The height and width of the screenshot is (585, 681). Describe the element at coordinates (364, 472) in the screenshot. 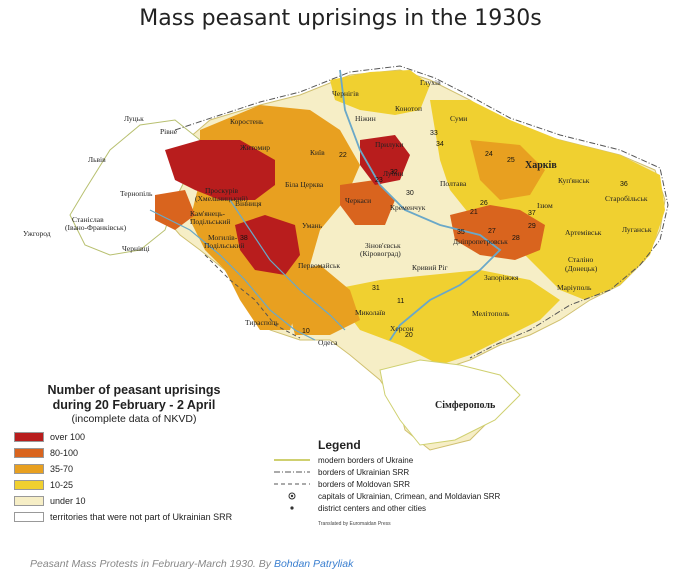

I see `legend-label: borders of Ukrainian SRR` at that location.